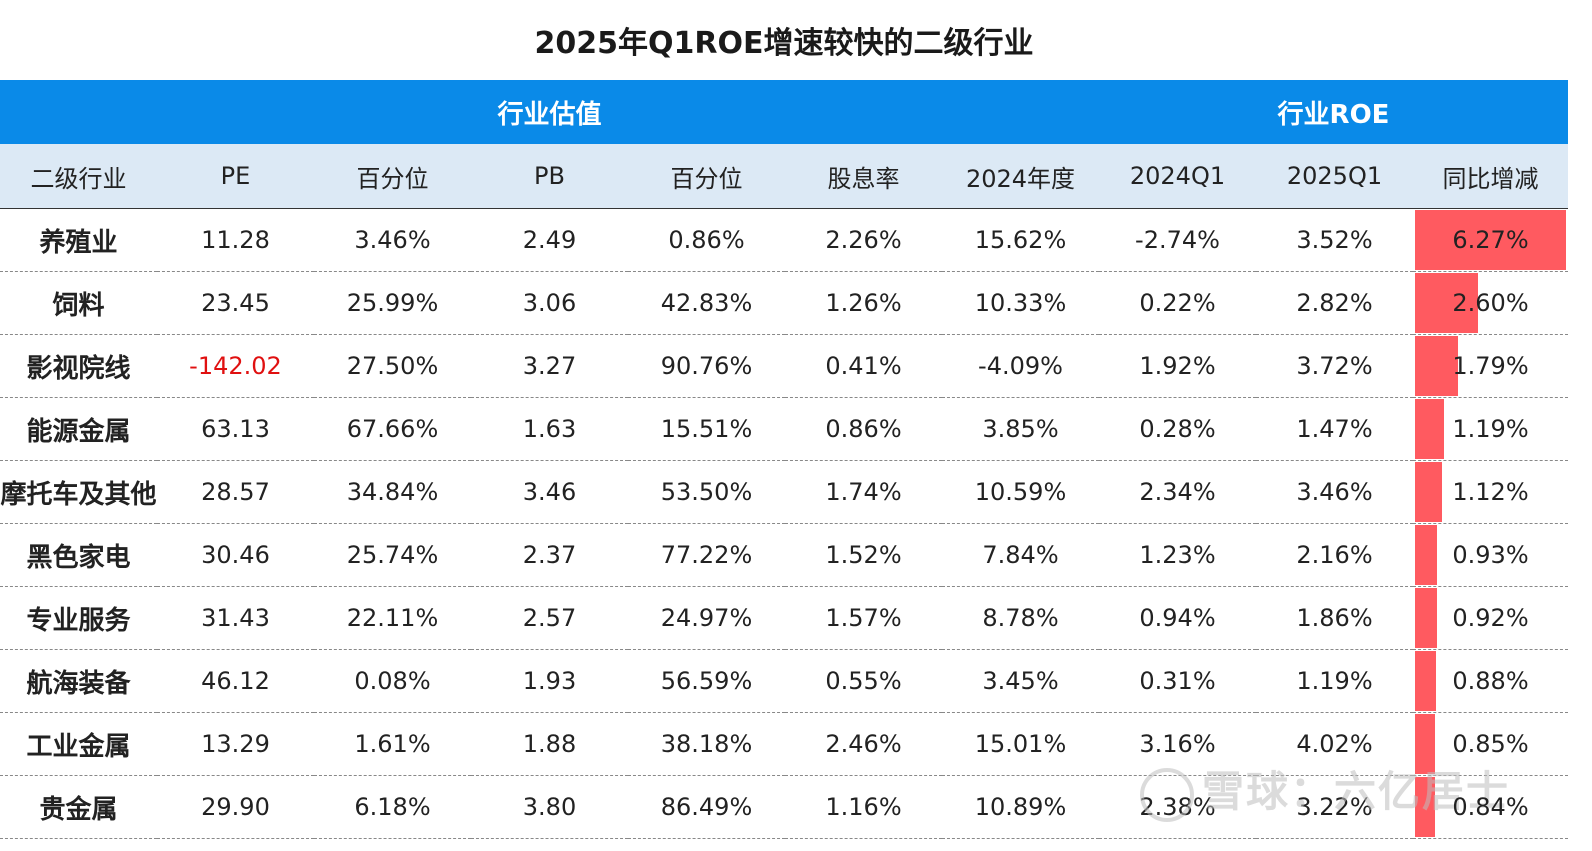  What do you see at coordinates (706, 303) in the screenshot?
I see `table-cell: 42.83%` at bounding box center [706, 303].